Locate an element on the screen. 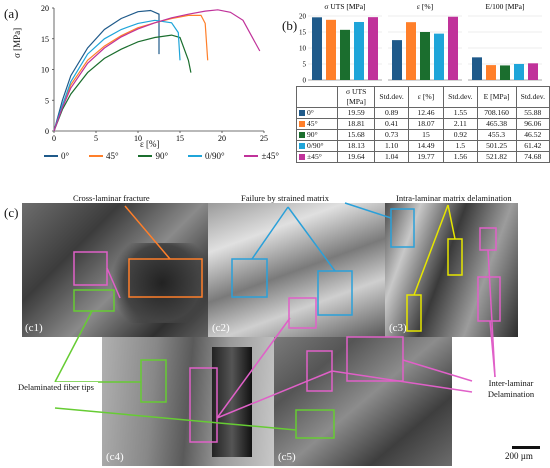  table-cell: 74.68 is located at coordinates (532, 157).